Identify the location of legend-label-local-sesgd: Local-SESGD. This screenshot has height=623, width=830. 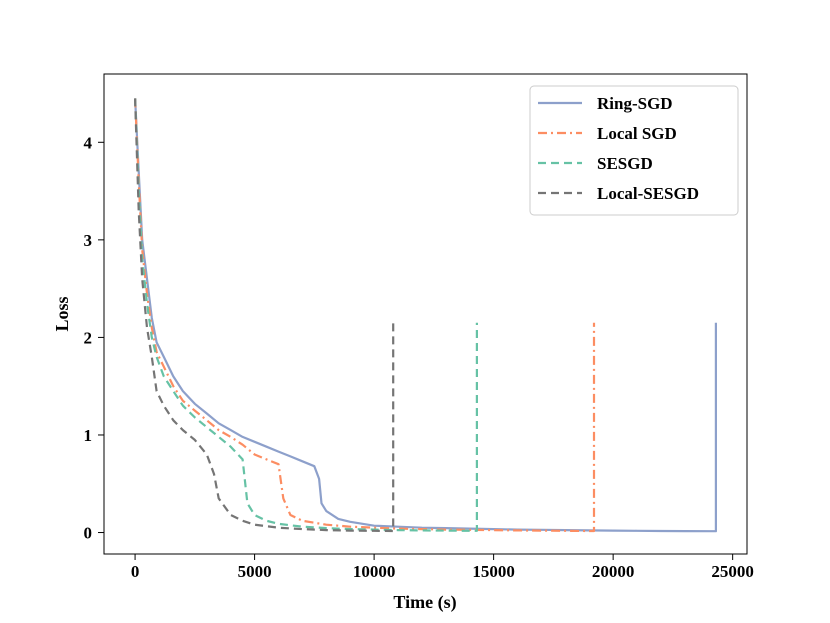
(648, 193).